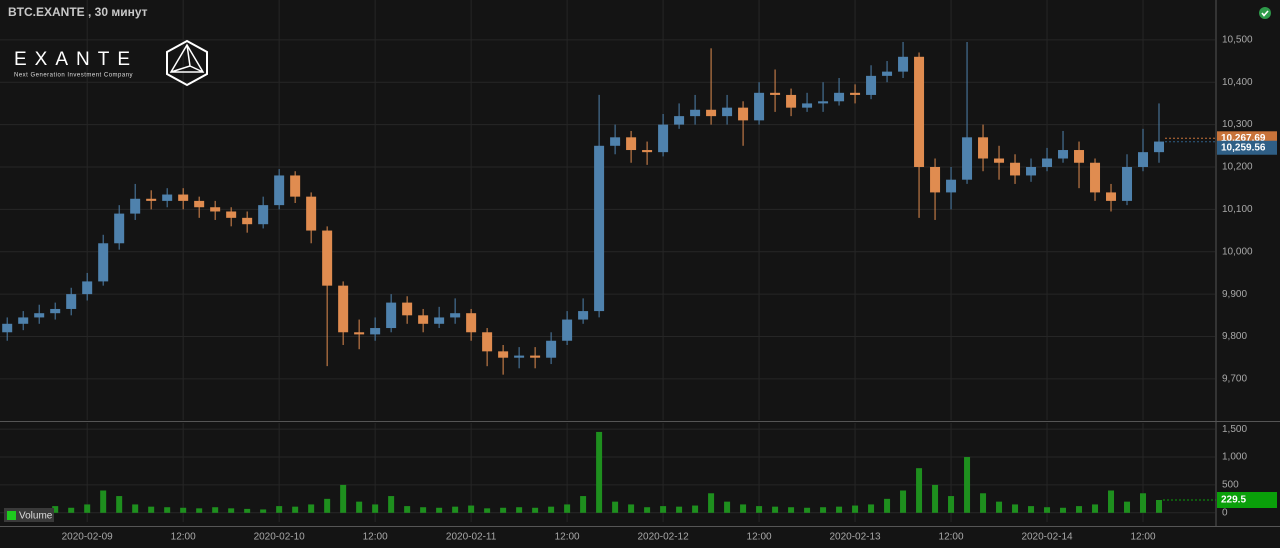 Image resolution: width=1280 pixels, height=548 pixels. What do you see at coordinates (76, 59) in the screenshot?
I see `logo-name: EXANTE` at bounding box center [76, 59].